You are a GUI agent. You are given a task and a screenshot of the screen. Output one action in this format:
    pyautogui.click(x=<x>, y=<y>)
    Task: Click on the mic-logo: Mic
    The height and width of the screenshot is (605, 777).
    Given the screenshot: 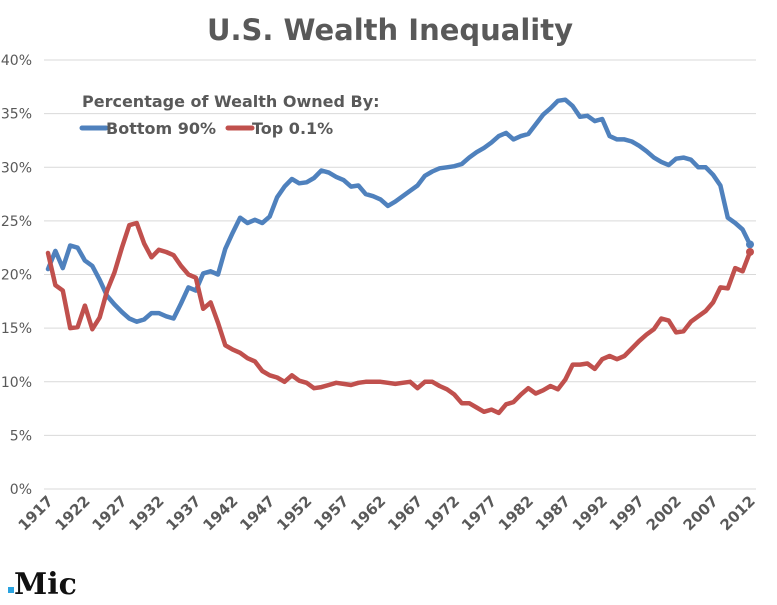 What is the action you would take?
    pyautogui.click(x=42, y=584)
    